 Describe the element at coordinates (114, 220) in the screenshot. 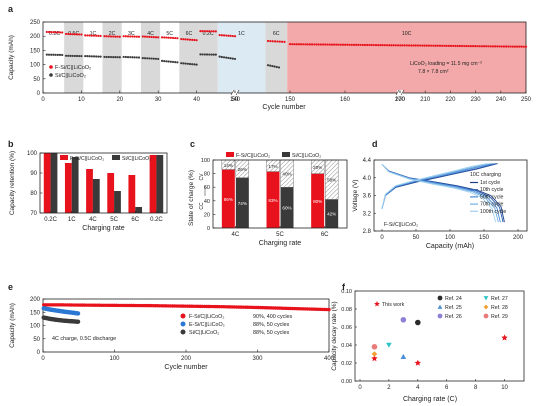

I see `x-tick-label: 5C` at that location.